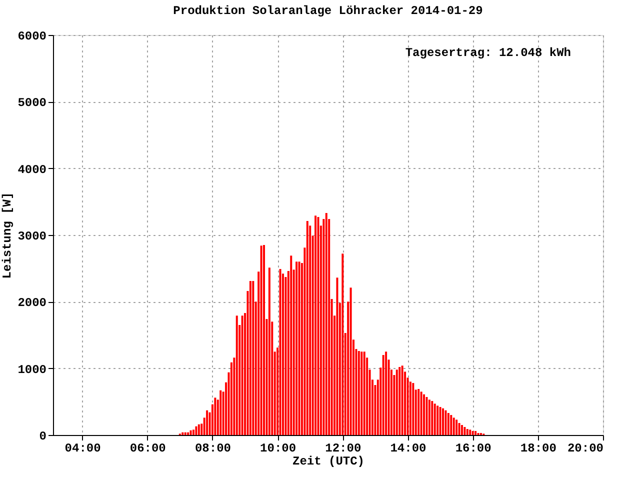  What do you see at coordinates (278, 449) in the screenshot?
I see `x-tick-label: 10:00` at bounding box center [278, 449].